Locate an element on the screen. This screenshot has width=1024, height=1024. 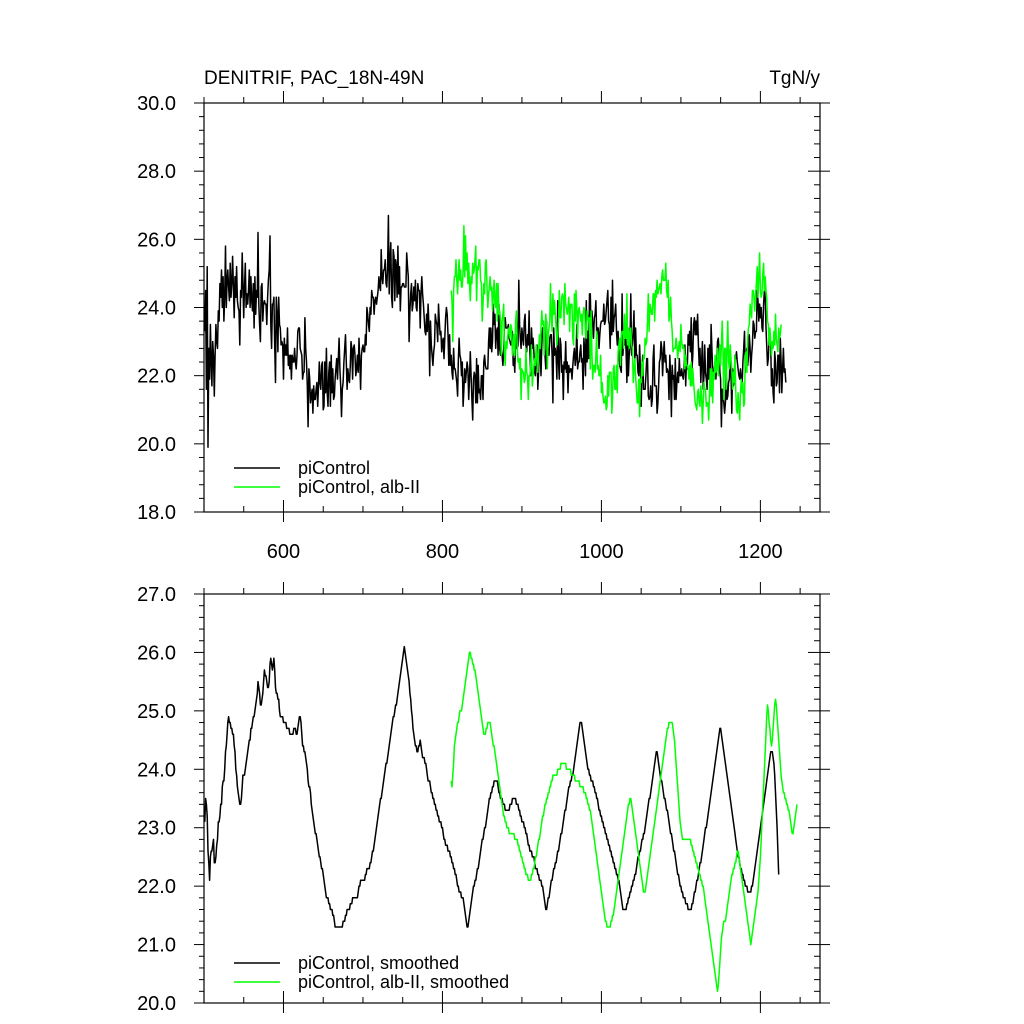
top-panel-series is located at coordinates (495, 331).